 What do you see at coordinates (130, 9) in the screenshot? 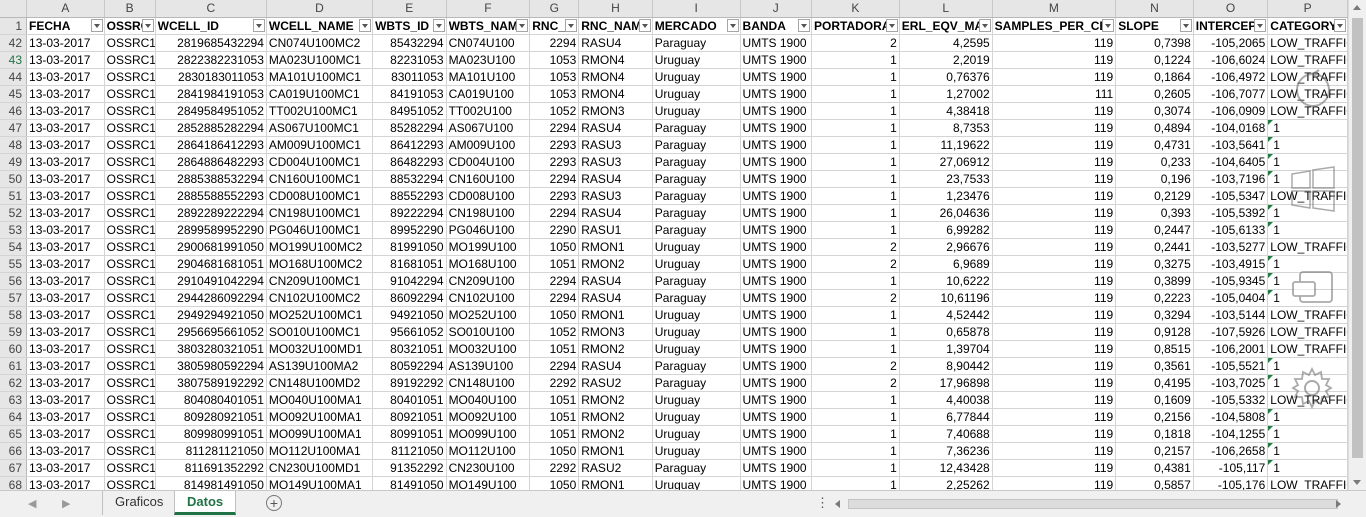
I see `column-letter-b: B` at bounding box center [130, 9].